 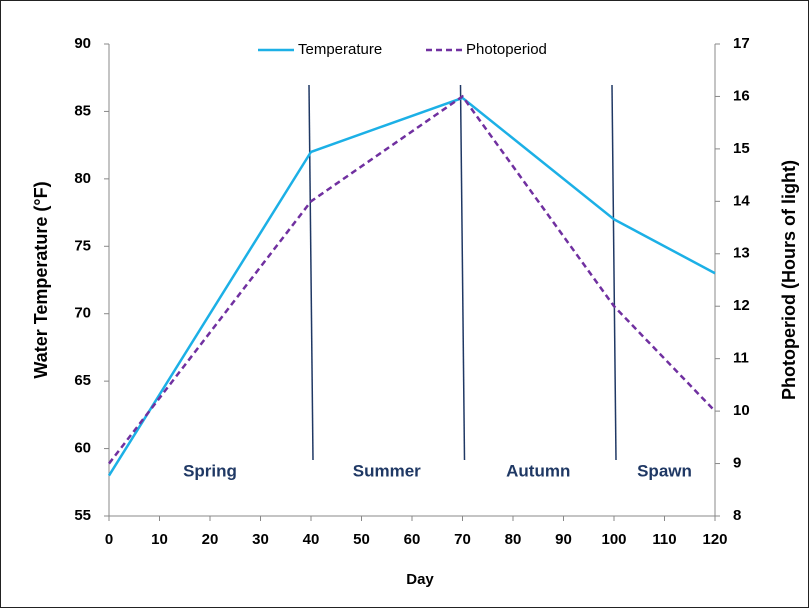 What do you see at coordinates (714, 539) in the screenshot?
I see `x-tick-label: 120` at bounding box center [714, 539].